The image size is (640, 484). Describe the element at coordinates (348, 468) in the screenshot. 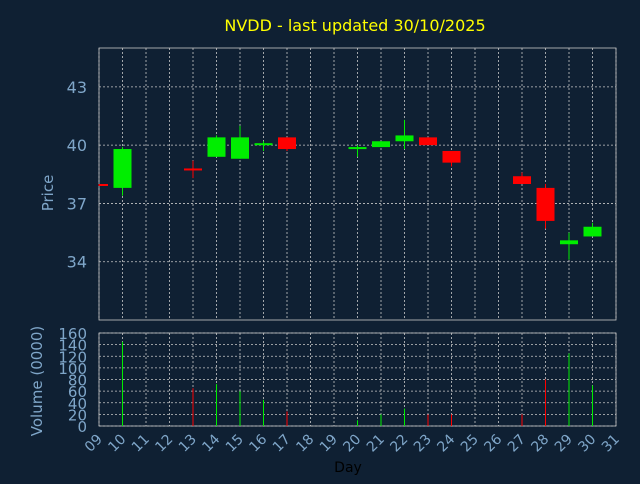

I see `x-axis-label: Day` at that location.